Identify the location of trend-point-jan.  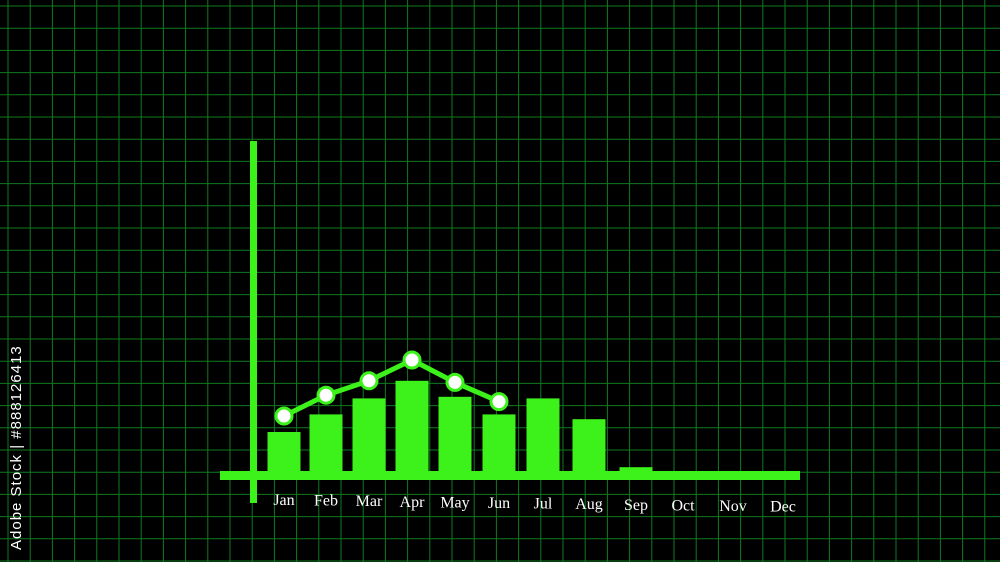
(284, 416).